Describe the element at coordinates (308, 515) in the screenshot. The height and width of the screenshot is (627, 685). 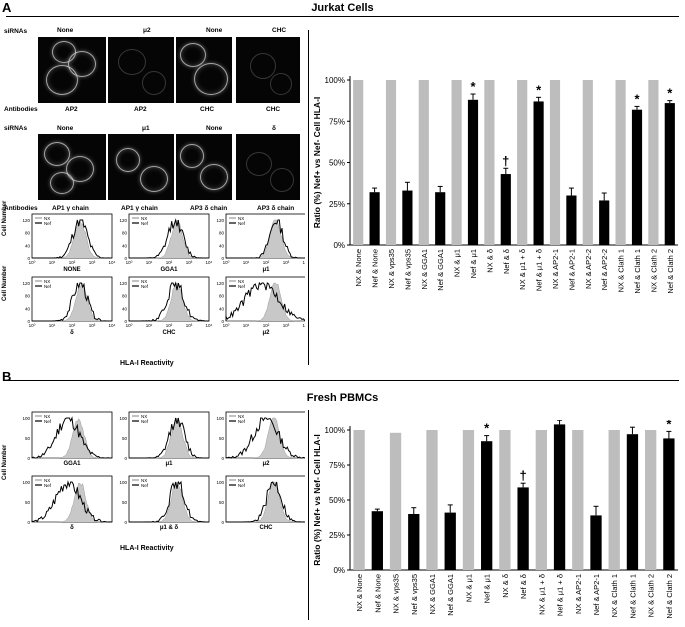
I see `panel-b-divider` at that location.